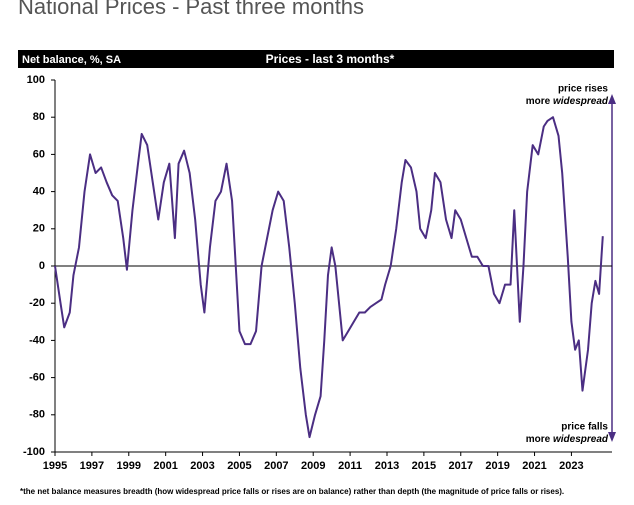 The width and height of the screenshot is (634, 505). What do you see at coordinates (534, 466) in the screenshot?
I see `x-tick-label: 2021` at bounding box center [534, 466].